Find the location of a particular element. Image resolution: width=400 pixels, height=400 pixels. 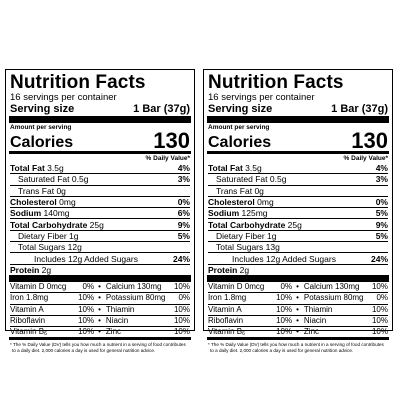

nutrient-row-total-sugars: Total Sugars 13g is located at coordinates (298, 246).